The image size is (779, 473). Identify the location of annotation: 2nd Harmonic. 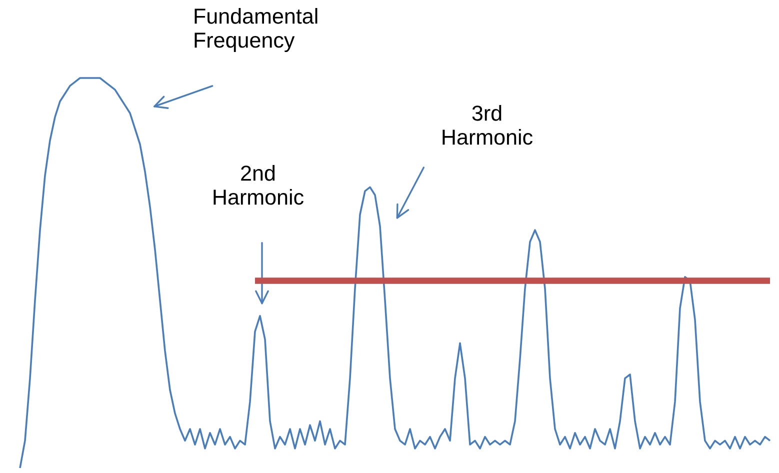
(259, 185).